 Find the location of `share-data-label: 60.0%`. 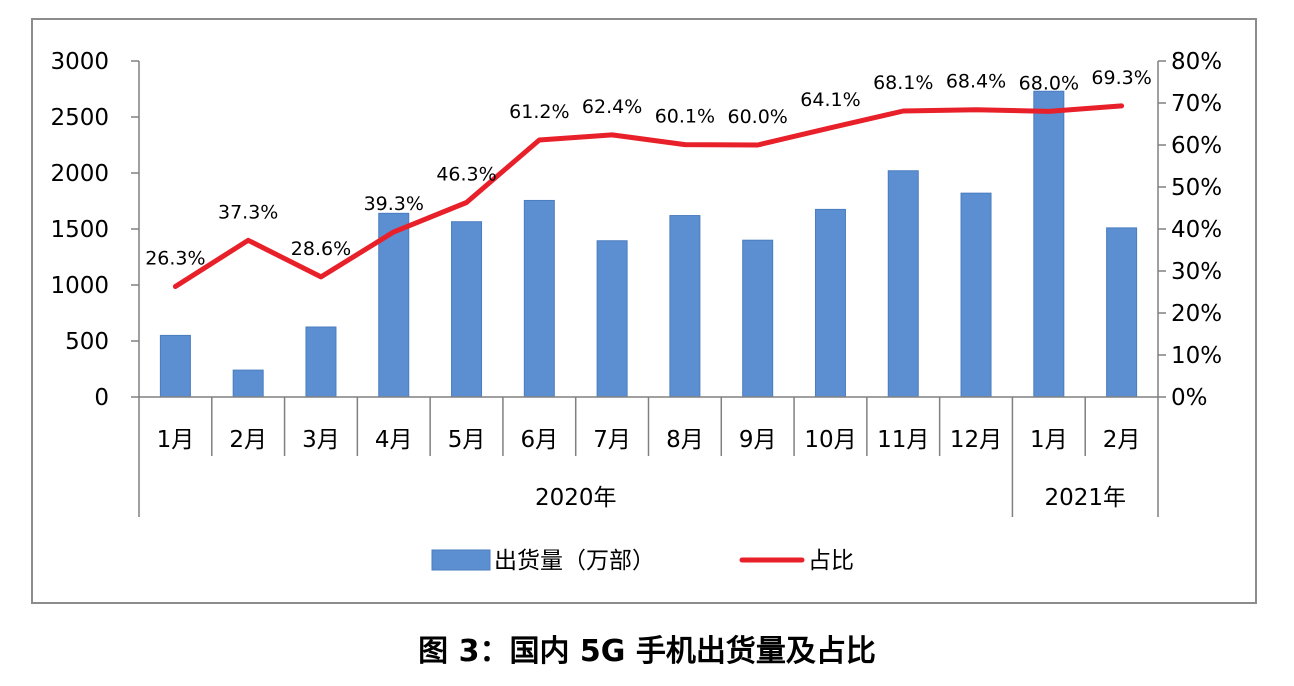

share-data-label: 60.0% is located at coordinates (757, 117).